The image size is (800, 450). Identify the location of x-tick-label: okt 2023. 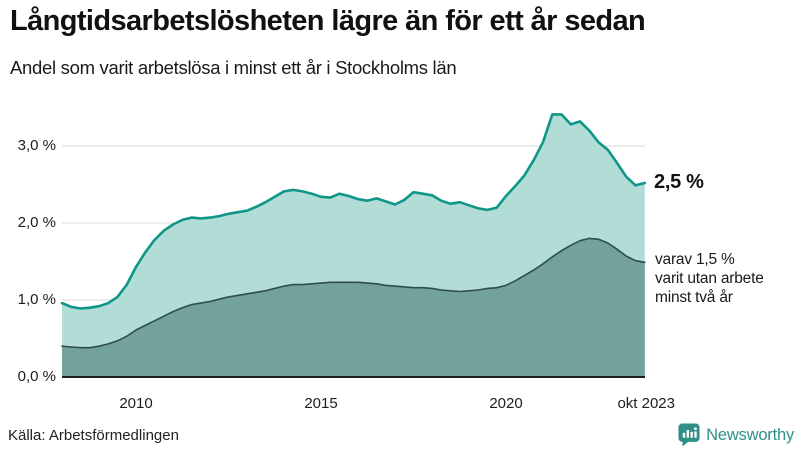
(646, 403).